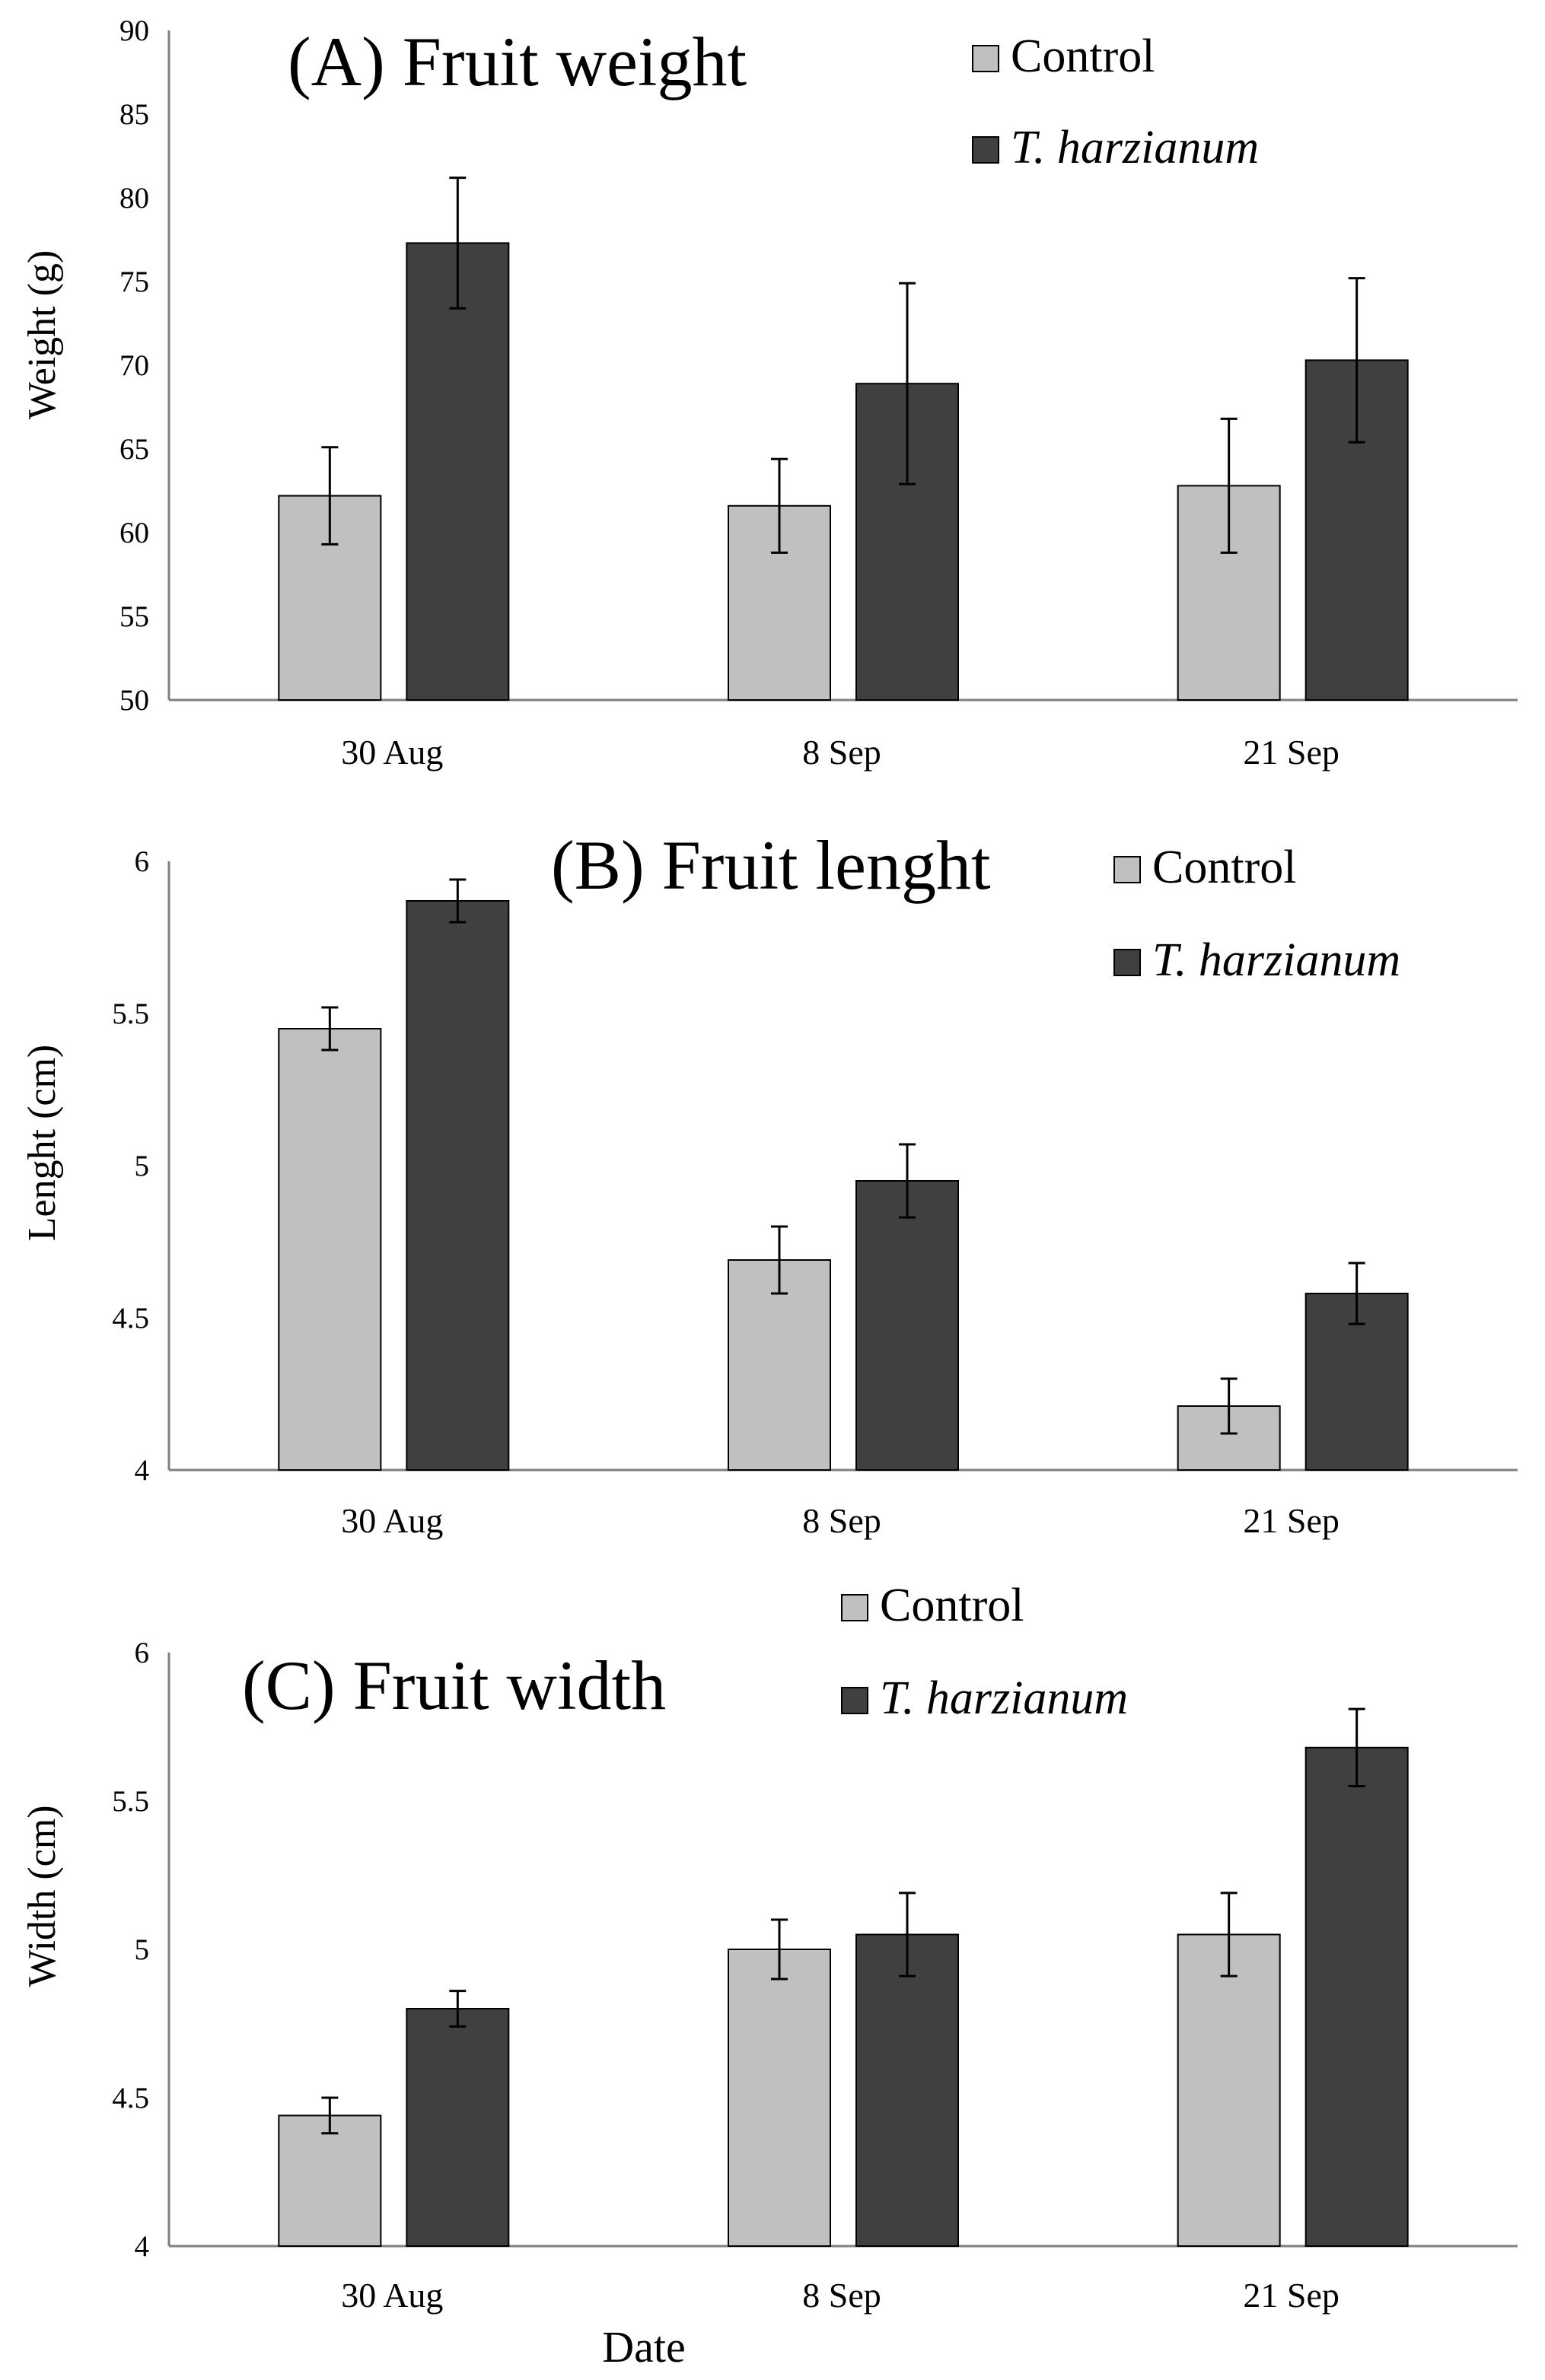 The height and width of the screenshot is (2380, 1545). What do you see at coordinates (134, 616) in the screenshot?
I see `y-tick-label: 55` at bounding box center [134, 616].